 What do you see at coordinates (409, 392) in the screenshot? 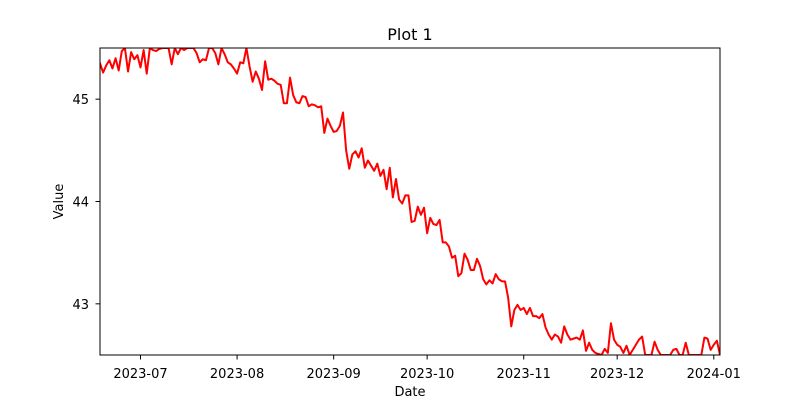
I see `x-axis-label: Date` at bounding box center [409, 392].